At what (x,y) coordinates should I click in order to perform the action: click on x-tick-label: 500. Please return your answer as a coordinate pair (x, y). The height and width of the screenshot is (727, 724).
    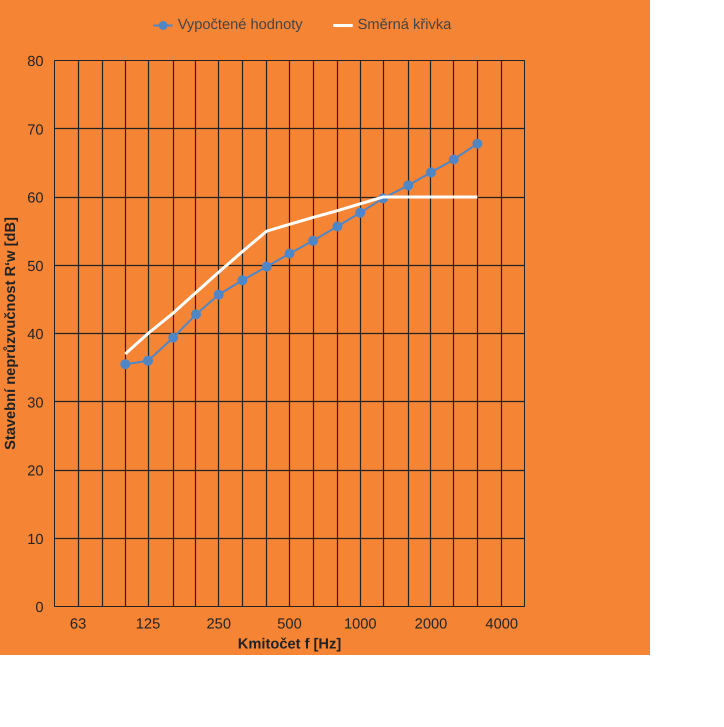
    Looking at the image, I should click on (289, 624).